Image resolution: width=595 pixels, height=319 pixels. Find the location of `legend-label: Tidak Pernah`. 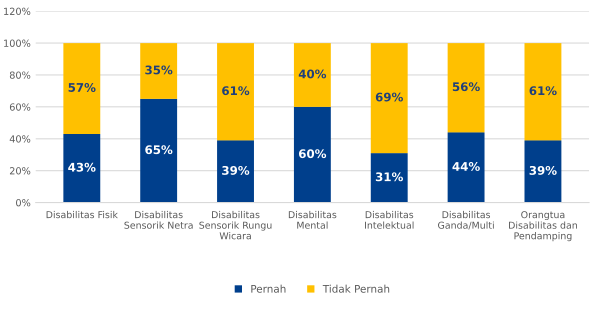

legend-label: Tidak Pernah is located at coordinates (356, 288).